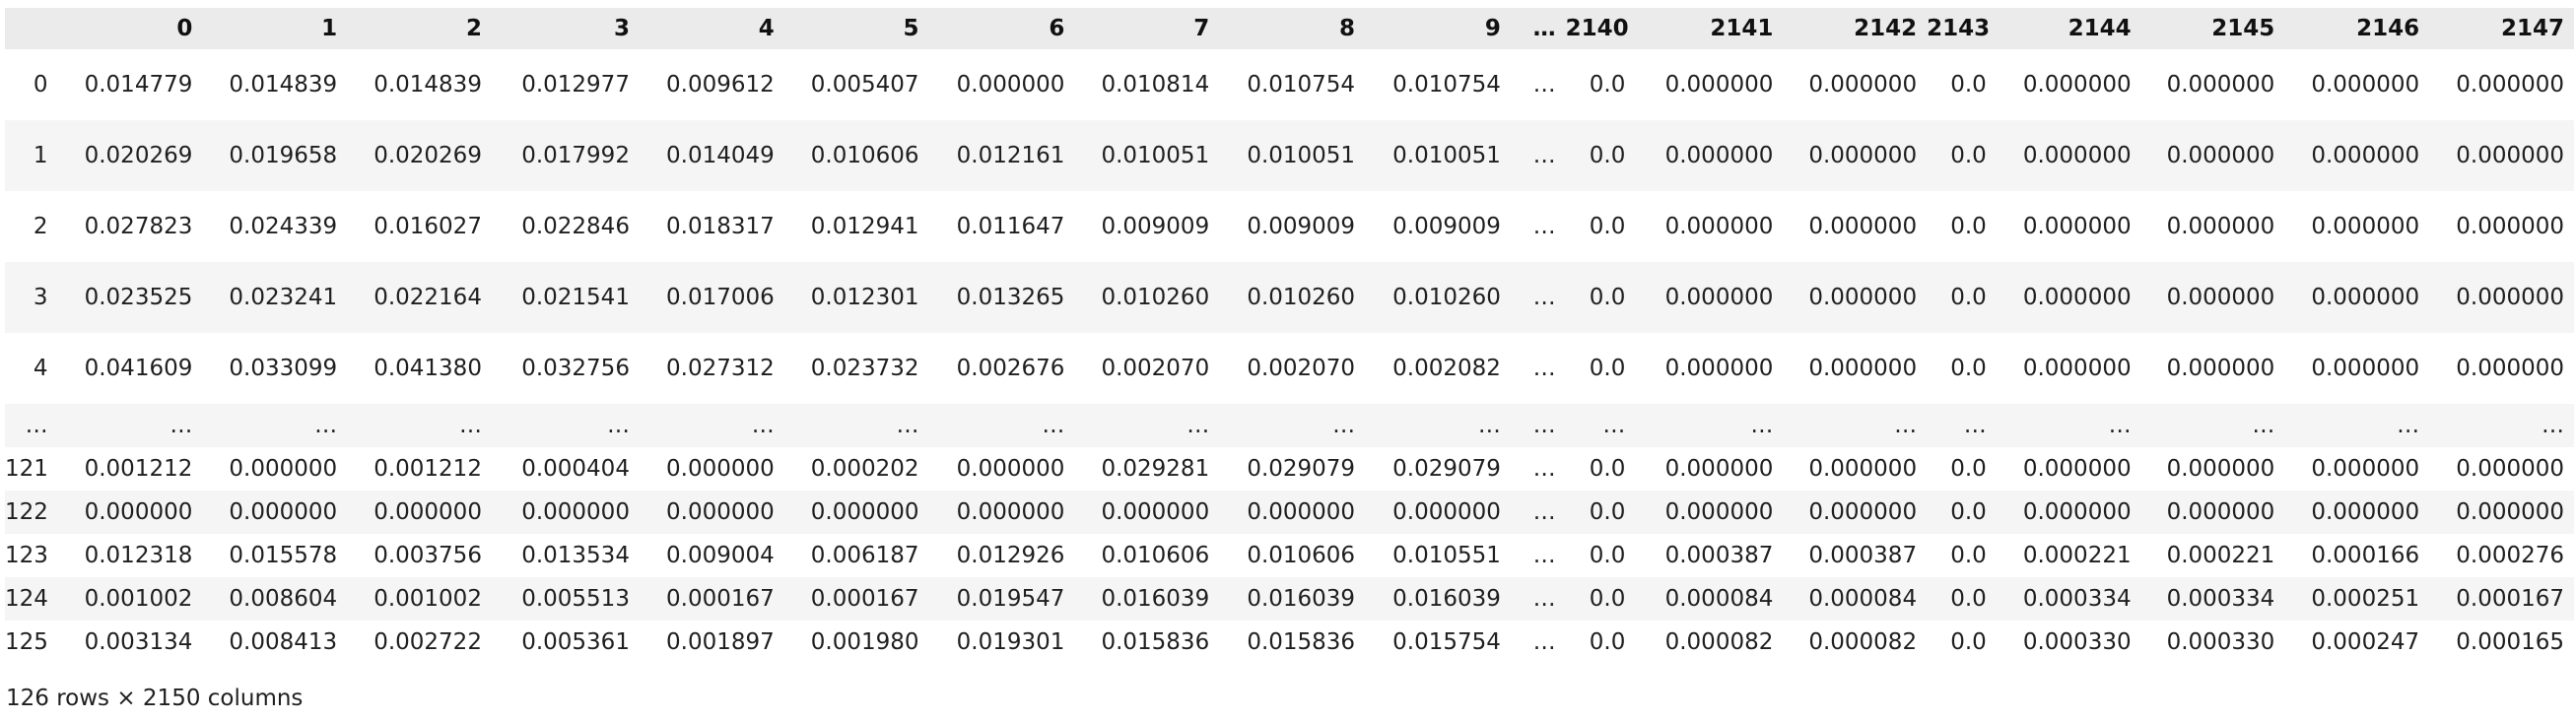 The image size is (2576, 721). What do you see at coordinates (1010, 368) in the screenshot?
I see `table-cell: 0.002676` at bounding box center [1010, 368].